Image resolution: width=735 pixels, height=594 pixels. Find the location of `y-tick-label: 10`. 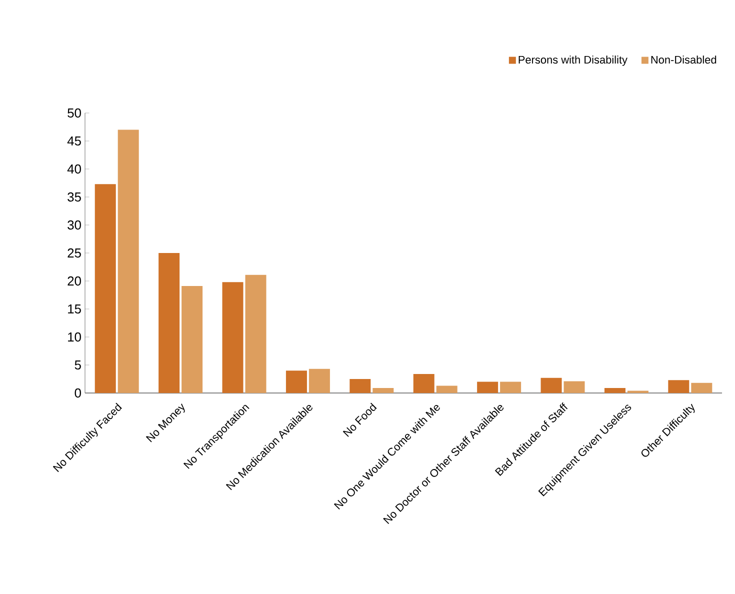

y-tick-label: 10 is located at coordinates (74, 337).